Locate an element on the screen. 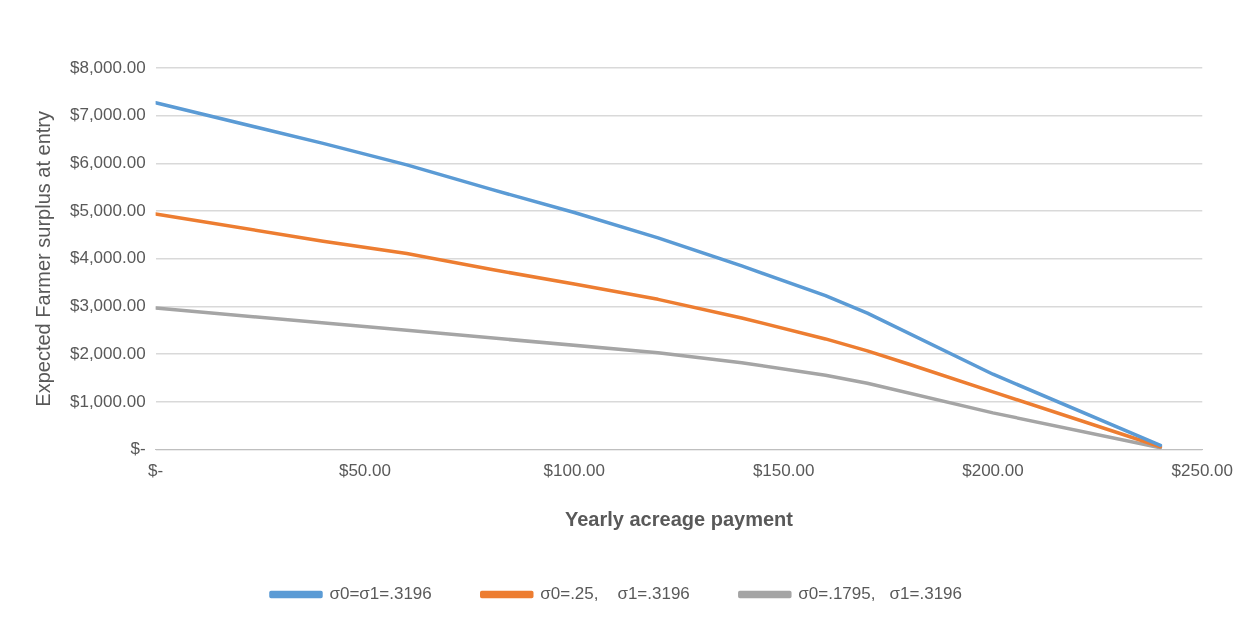 This screenshot has height=631, width=1253. y-tick-label: $3,000.00 is located at coordinates (107, 306).